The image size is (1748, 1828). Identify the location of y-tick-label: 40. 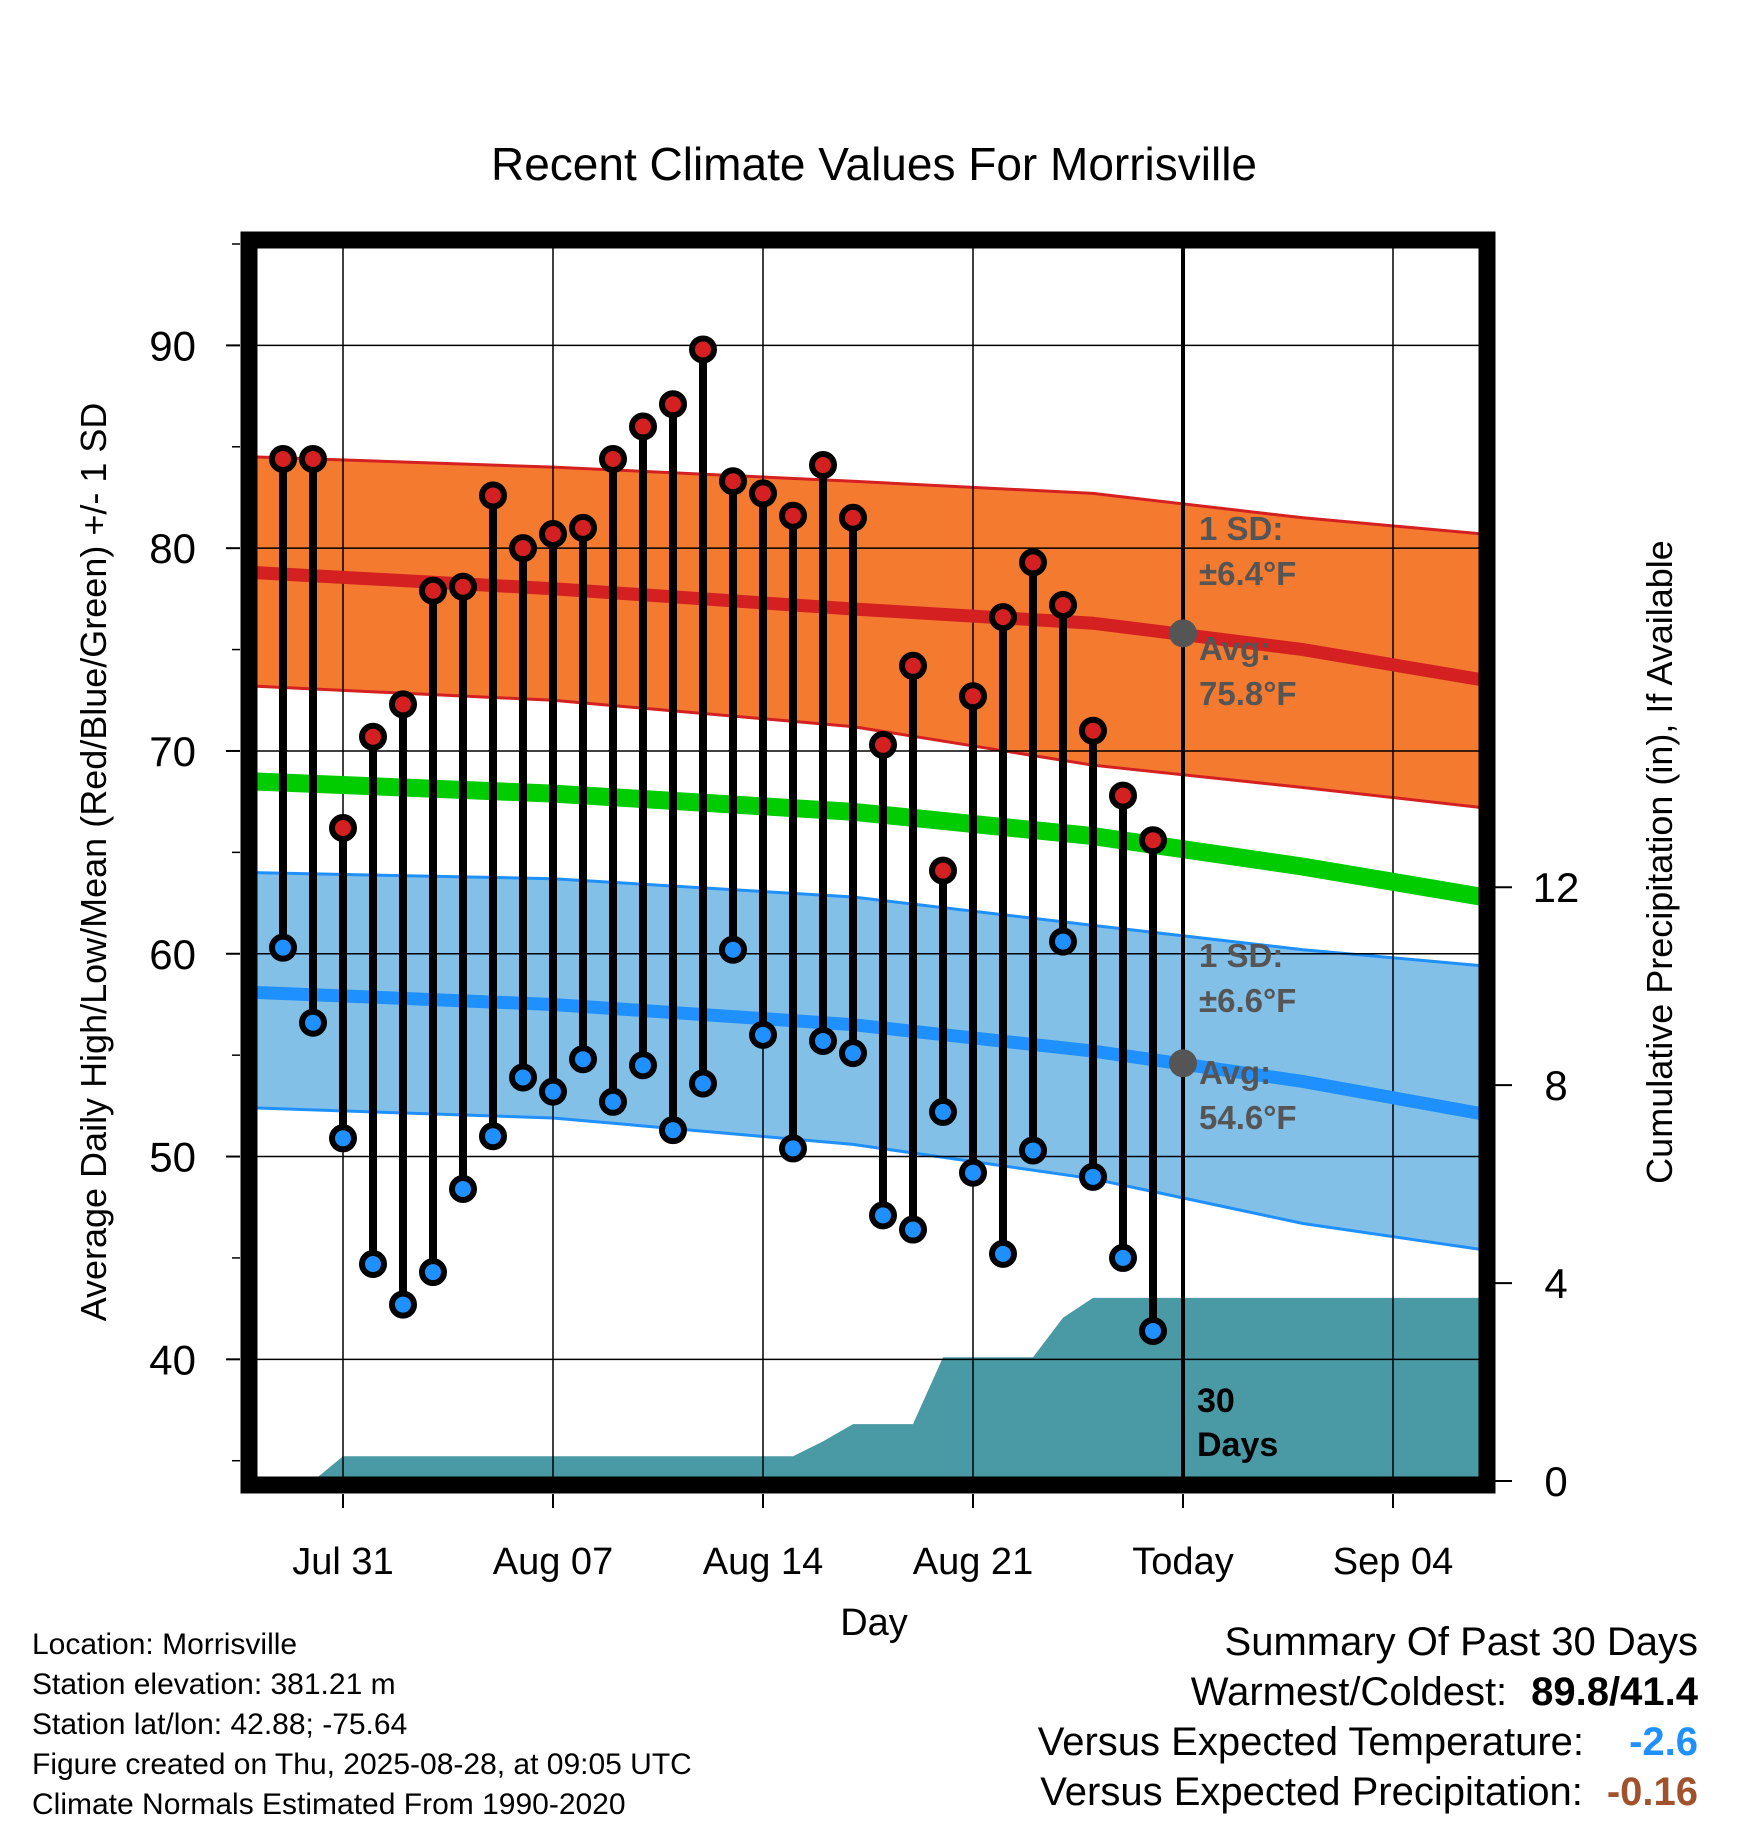
(172, 1359).